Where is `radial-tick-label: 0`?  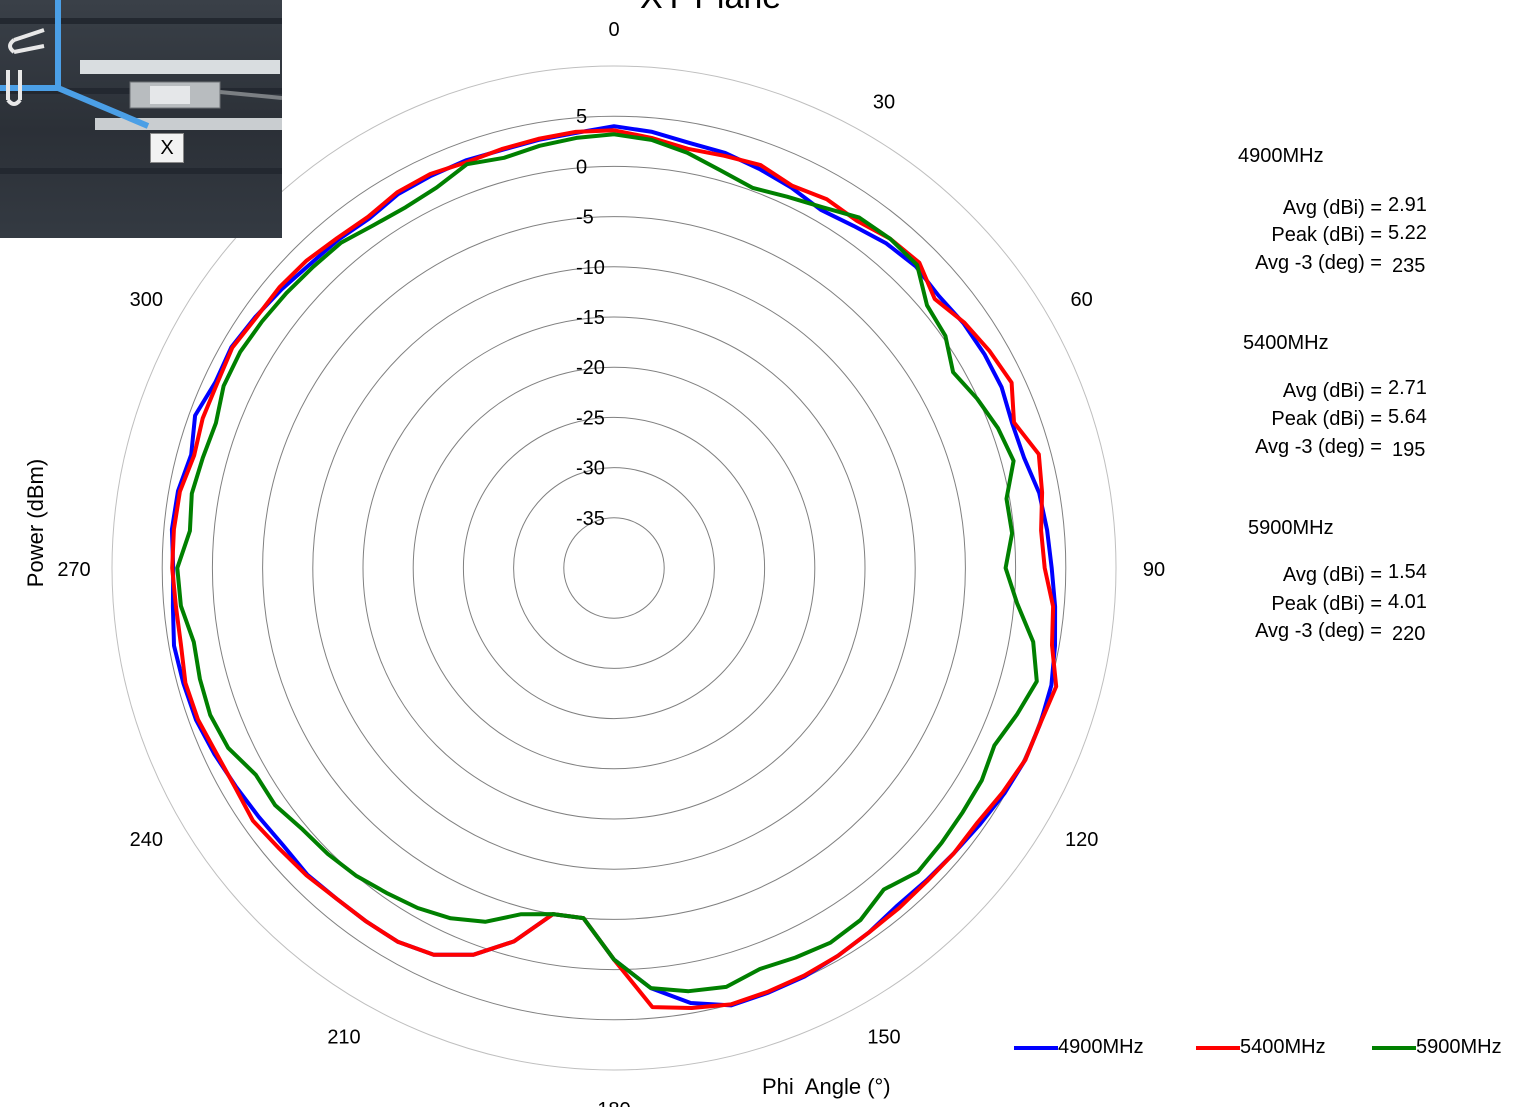 radial-tick-label: 0 is located at coordinates (581, 167).